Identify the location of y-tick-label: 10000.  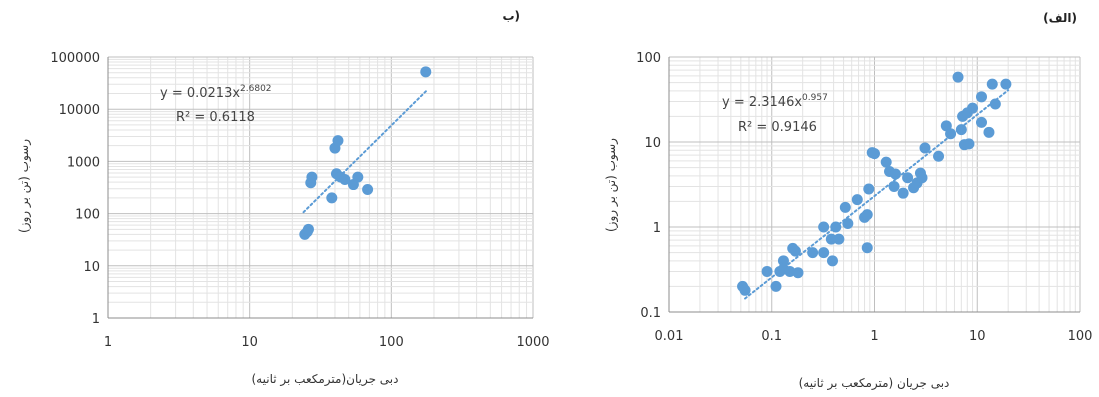
(79, 110).